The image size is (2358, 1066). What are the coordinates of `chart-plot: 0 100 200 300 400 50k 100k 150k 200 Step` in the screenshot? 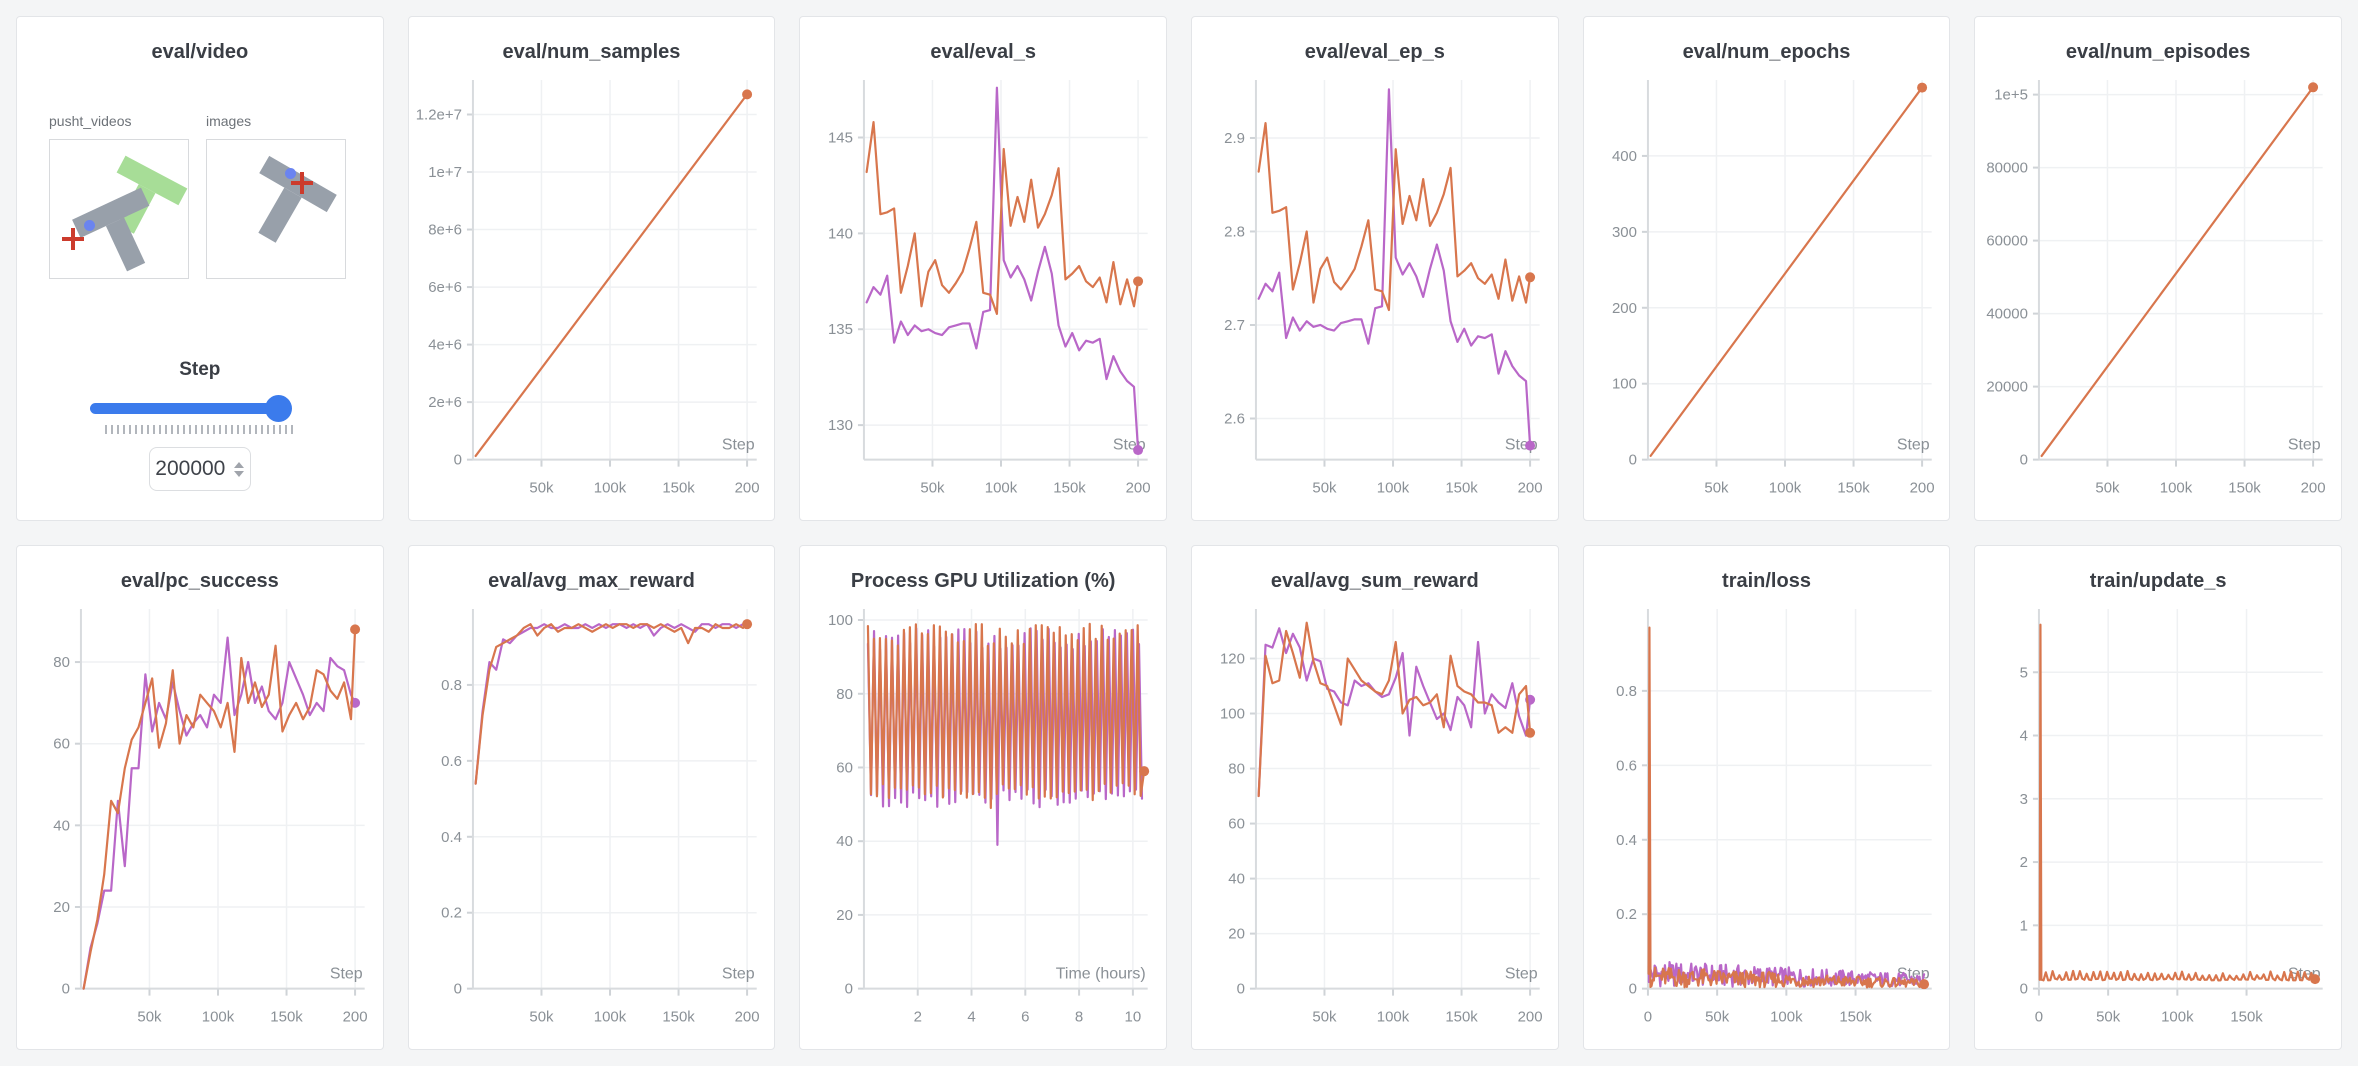 It's located at (1767, 290).